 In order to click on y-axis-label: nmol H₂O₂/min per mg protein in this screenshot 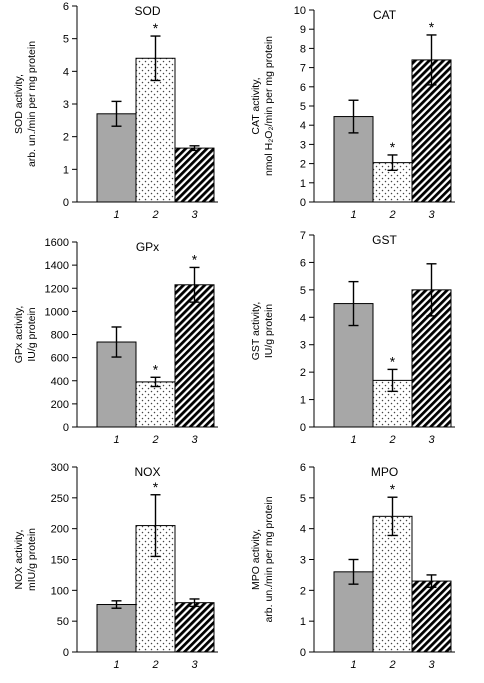, I will do `click(269, 106)`.